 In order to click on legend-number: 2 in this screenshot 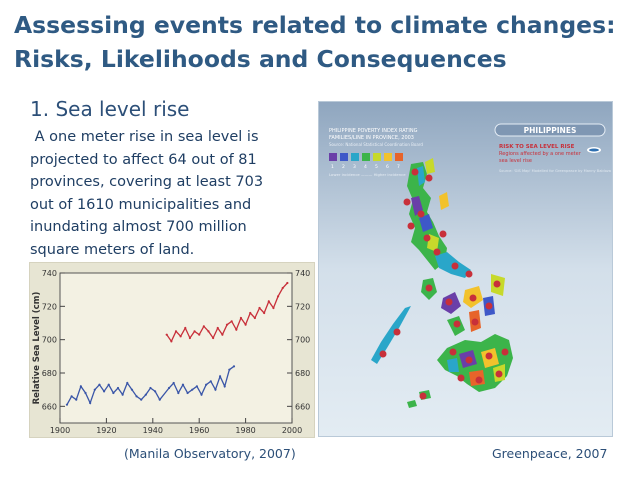, I will do `click(343, 167)`.